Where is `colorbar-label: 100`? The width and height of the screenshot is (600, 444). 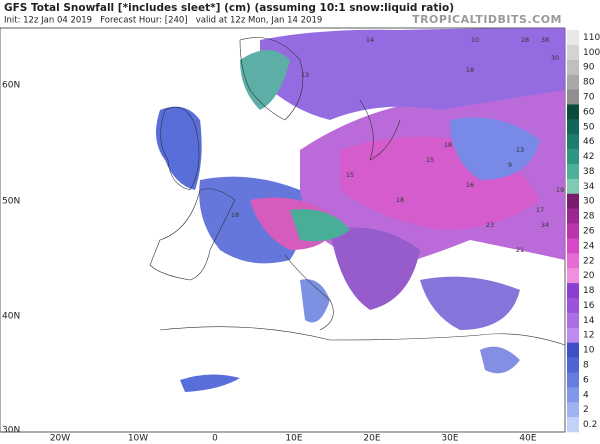 colorbar-label: 100 is located at coordinates (591, 53).